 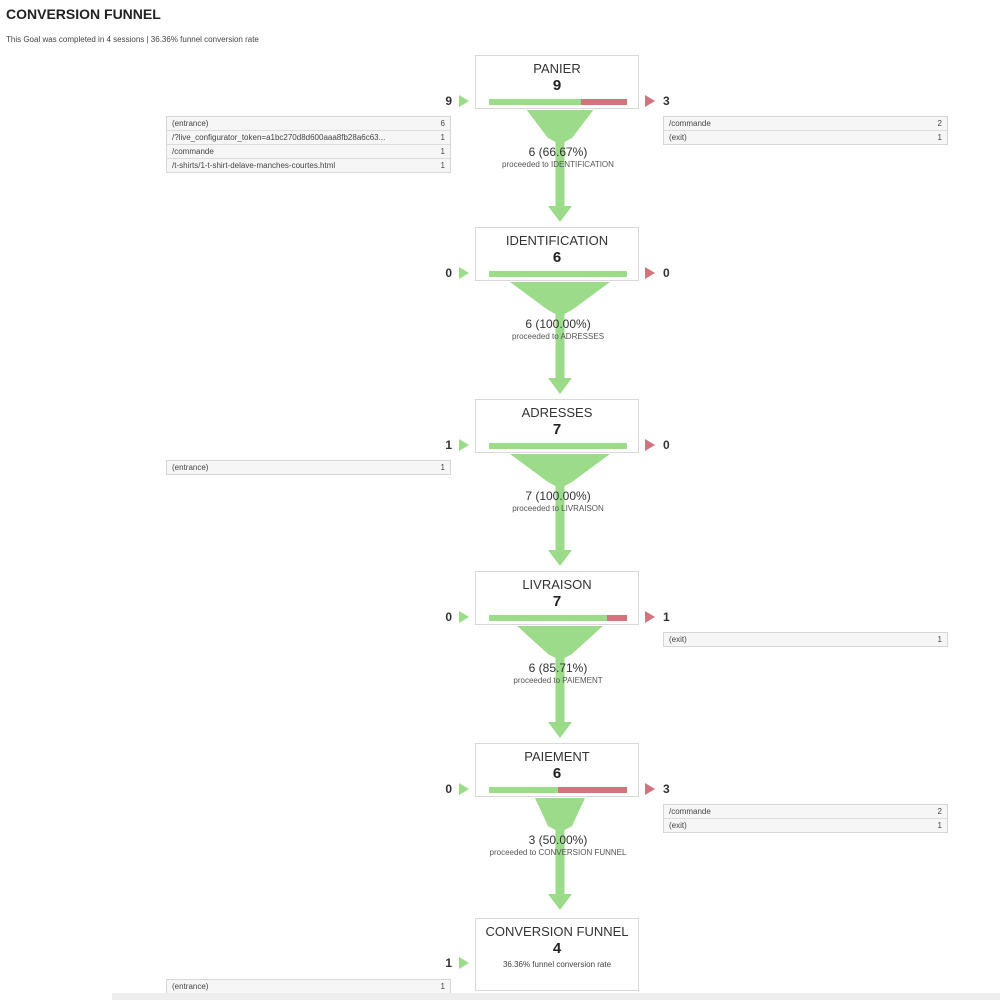 What do you see at coordinates (557, 964) in the screenshot?
I see `goal-conversion-rate: 36.36% funnel conversion rate` at bounding box center [557, 964].